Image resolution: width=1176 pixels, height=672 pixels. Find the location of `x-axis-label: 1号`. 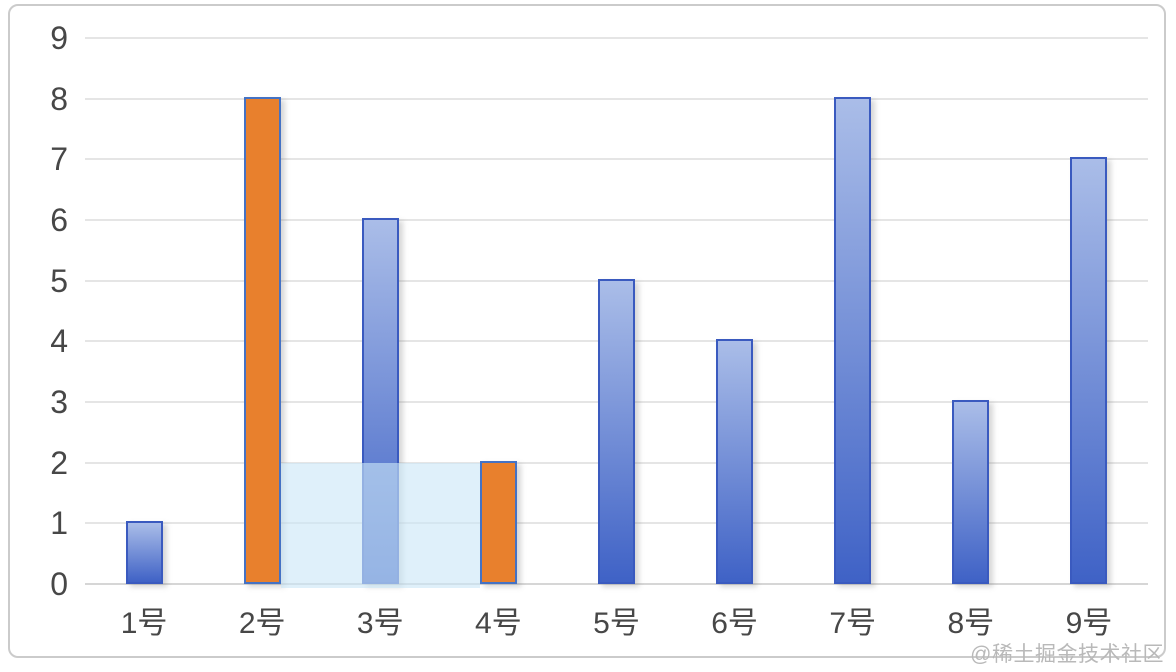

x-axis-label: 1号 is located at coordinates (144, 623).